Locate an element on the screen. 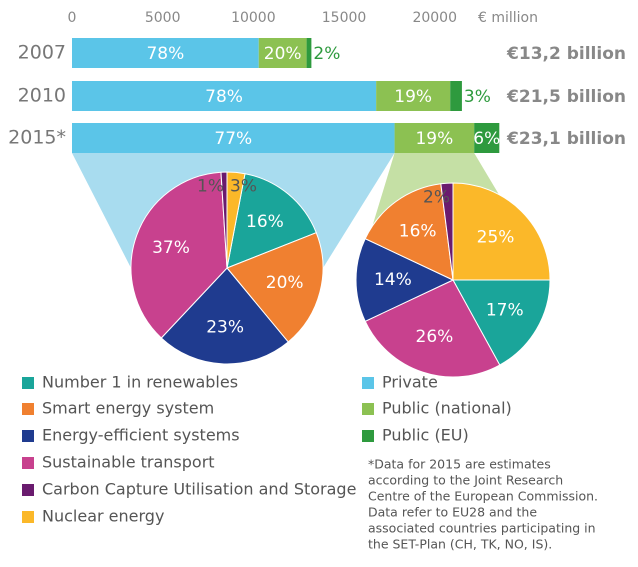 Image resolution: width=638 pixels, height=567 pixels. pie-label: 14% is located at coordinates (393, 280).